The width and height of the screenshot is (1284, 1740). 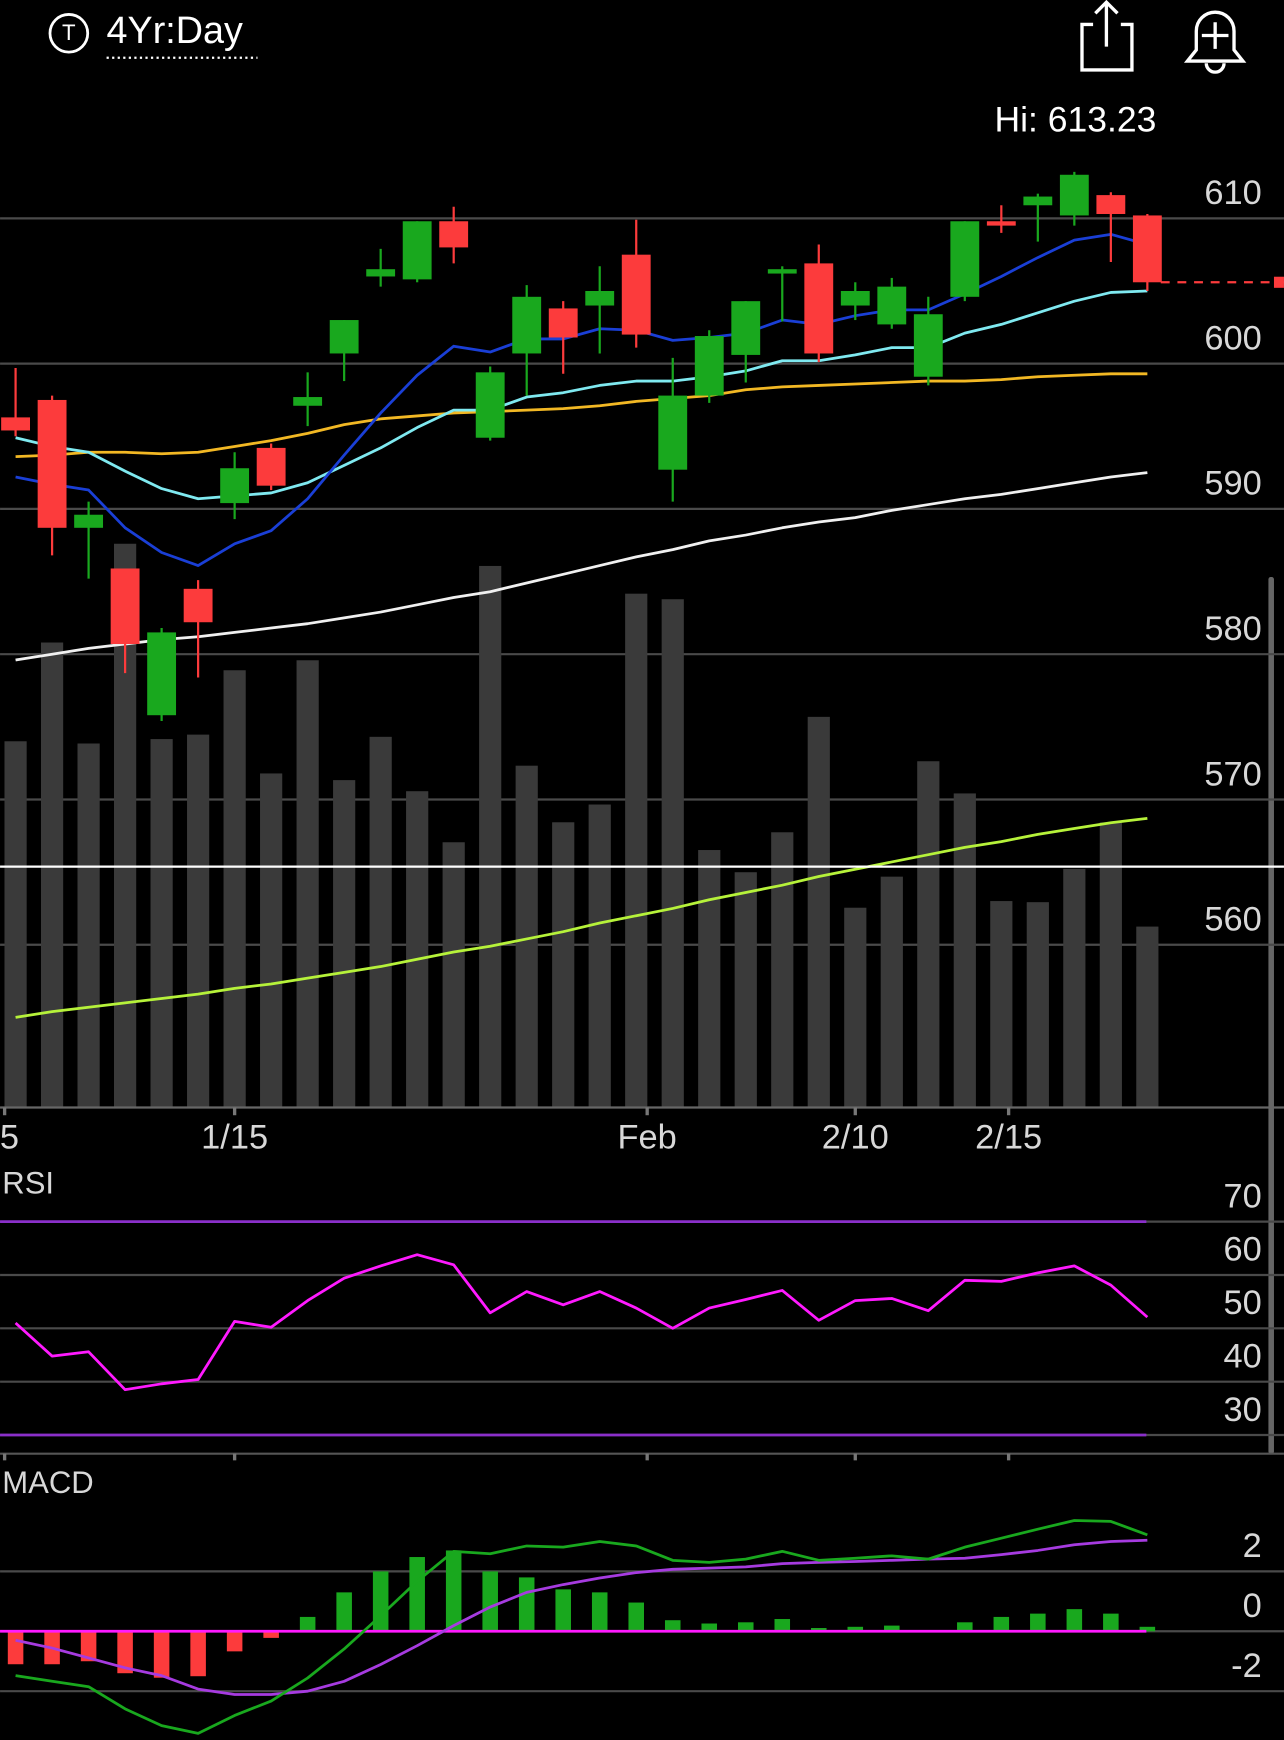 I want to click on y-tick-label: 560, so click(x=1232, y=920).